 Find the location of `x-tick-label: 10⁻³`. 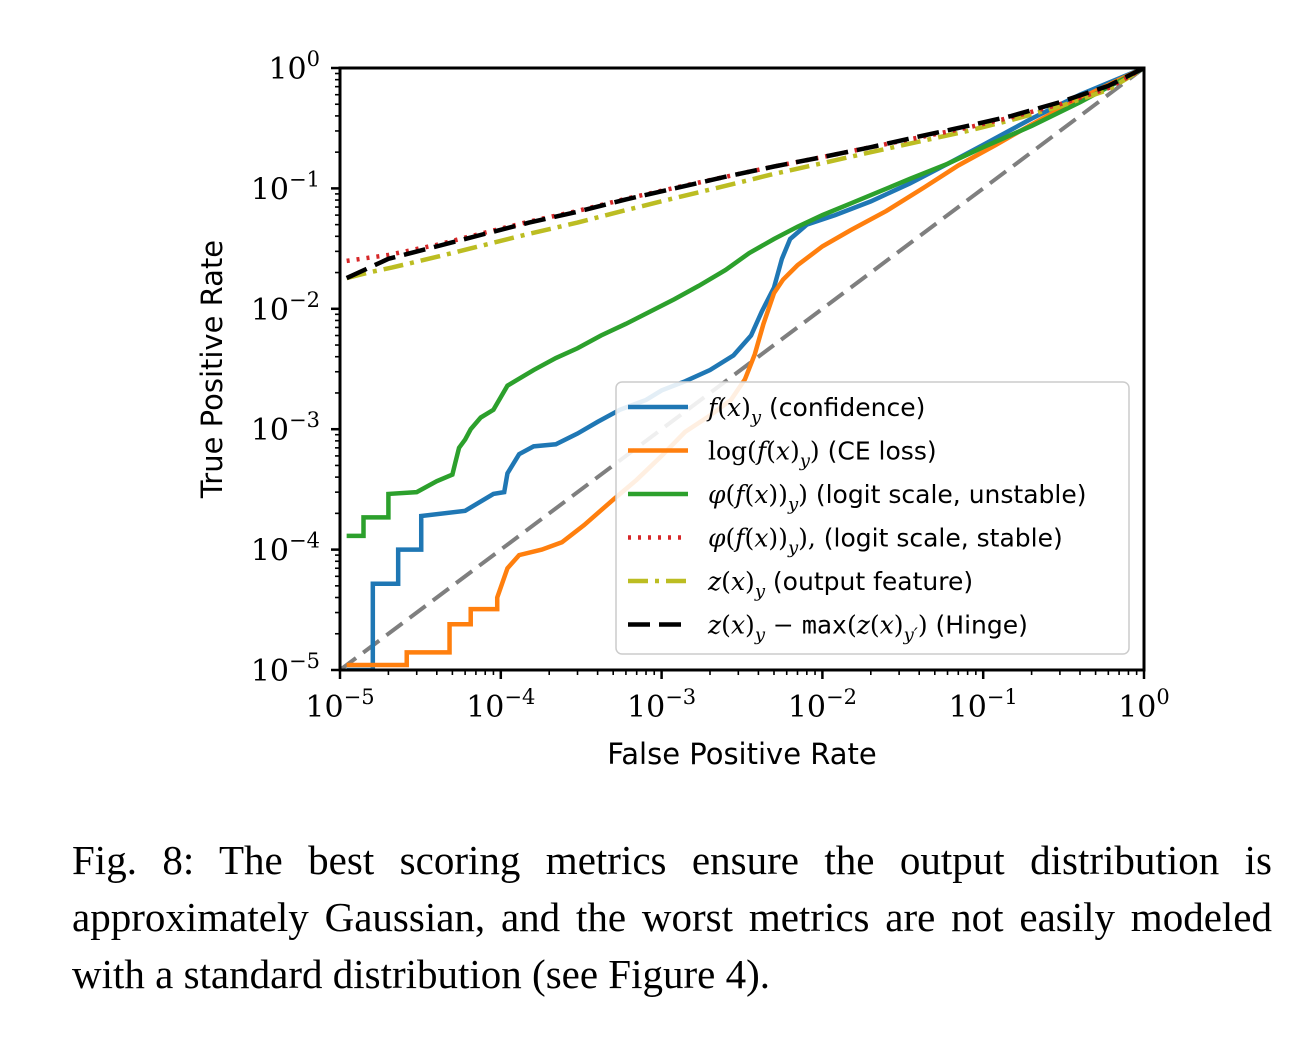

x-tick-label: 10⁻³ is located at coordinates (661, 705).